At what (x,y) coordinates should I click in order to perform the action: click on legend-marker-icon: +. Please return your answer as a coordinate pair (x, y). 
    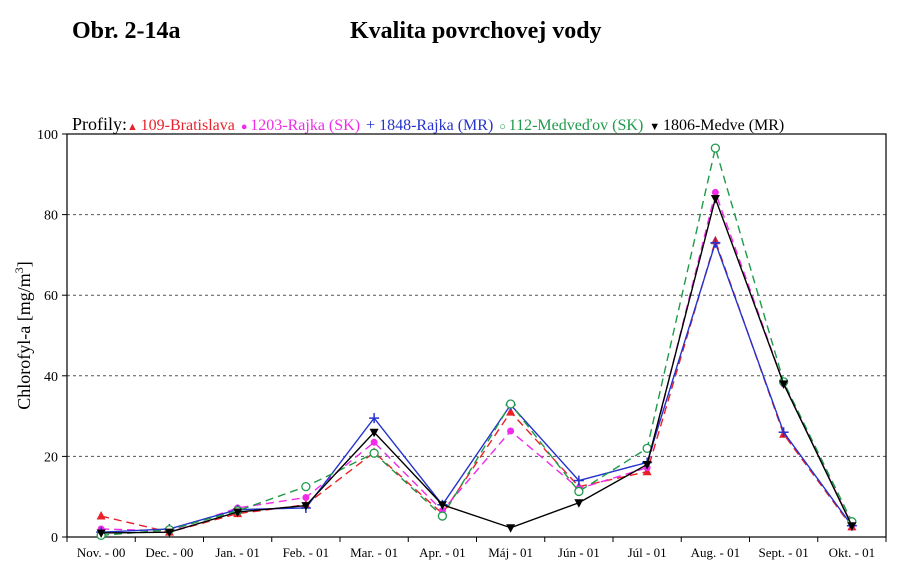
    Looking at the image, I should click on (373, 125).